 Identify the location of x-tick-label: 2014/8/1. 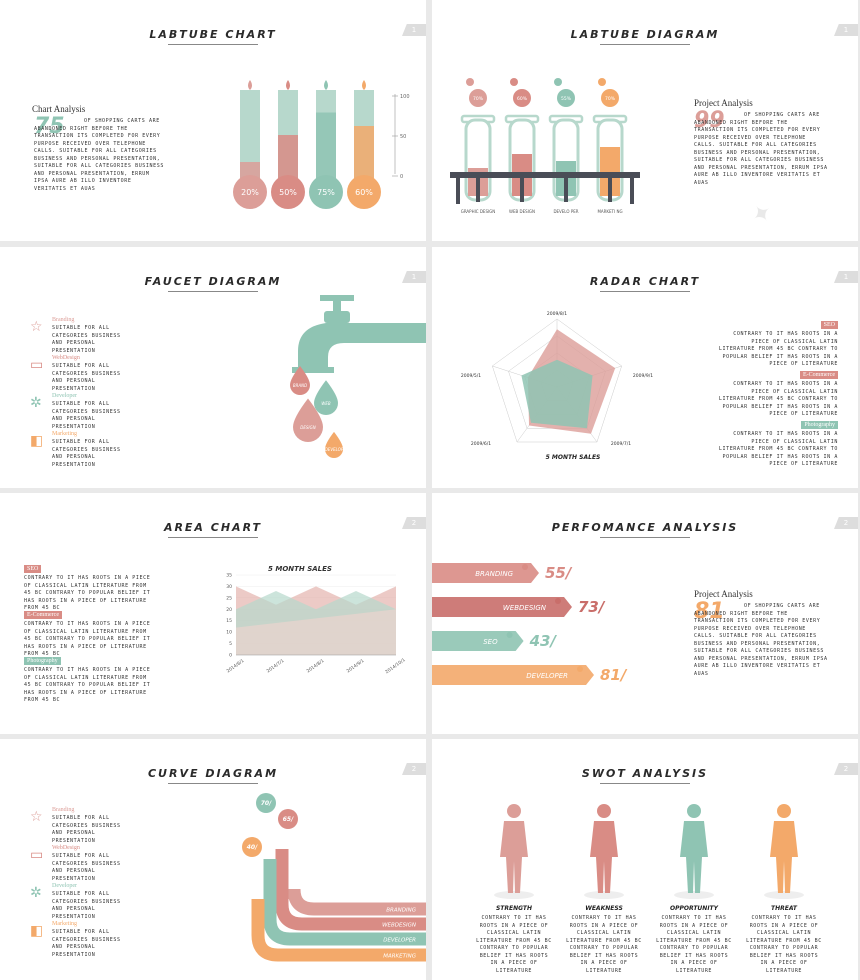
(315, 666).